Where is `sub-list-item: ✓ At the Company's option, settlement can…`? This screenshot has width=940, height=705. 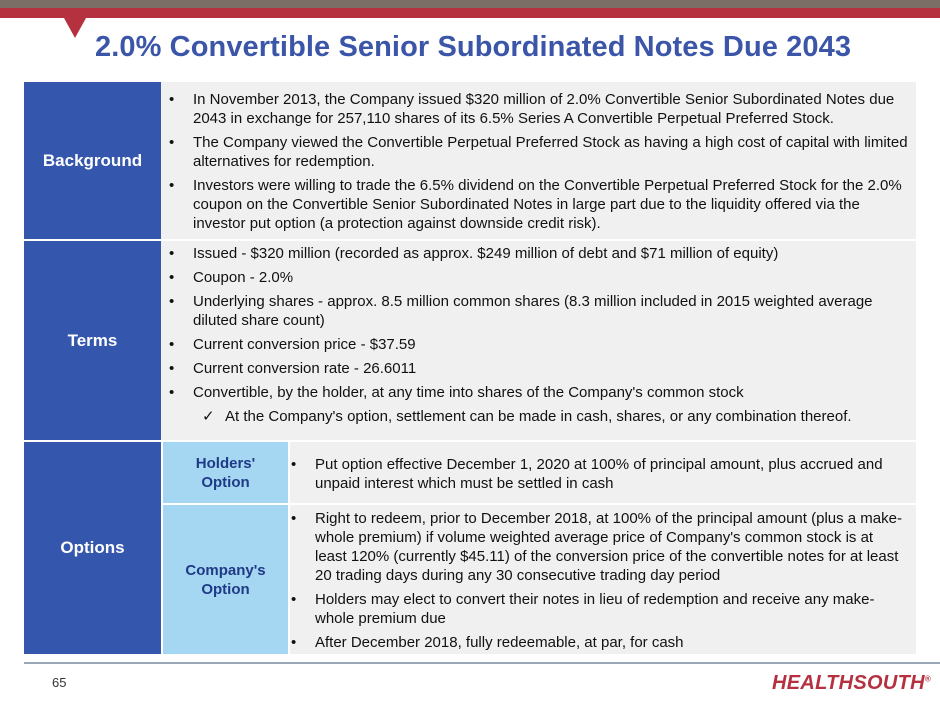 sub-list-item: ✓ At the Company's option, settlement can… is located at coordinates (539, 416).